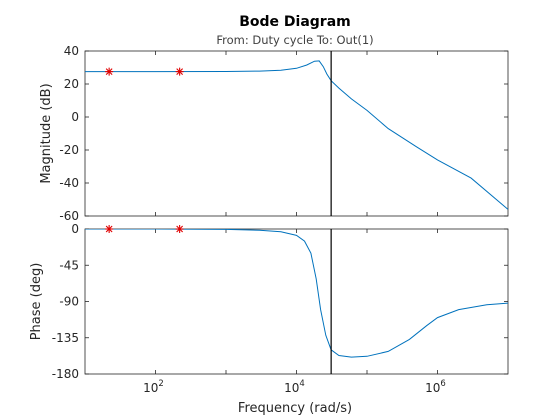  Describe the element at coordinates (71, 84) in the screenshot. I see `magnitude-y-tick-label: 20` at that location.